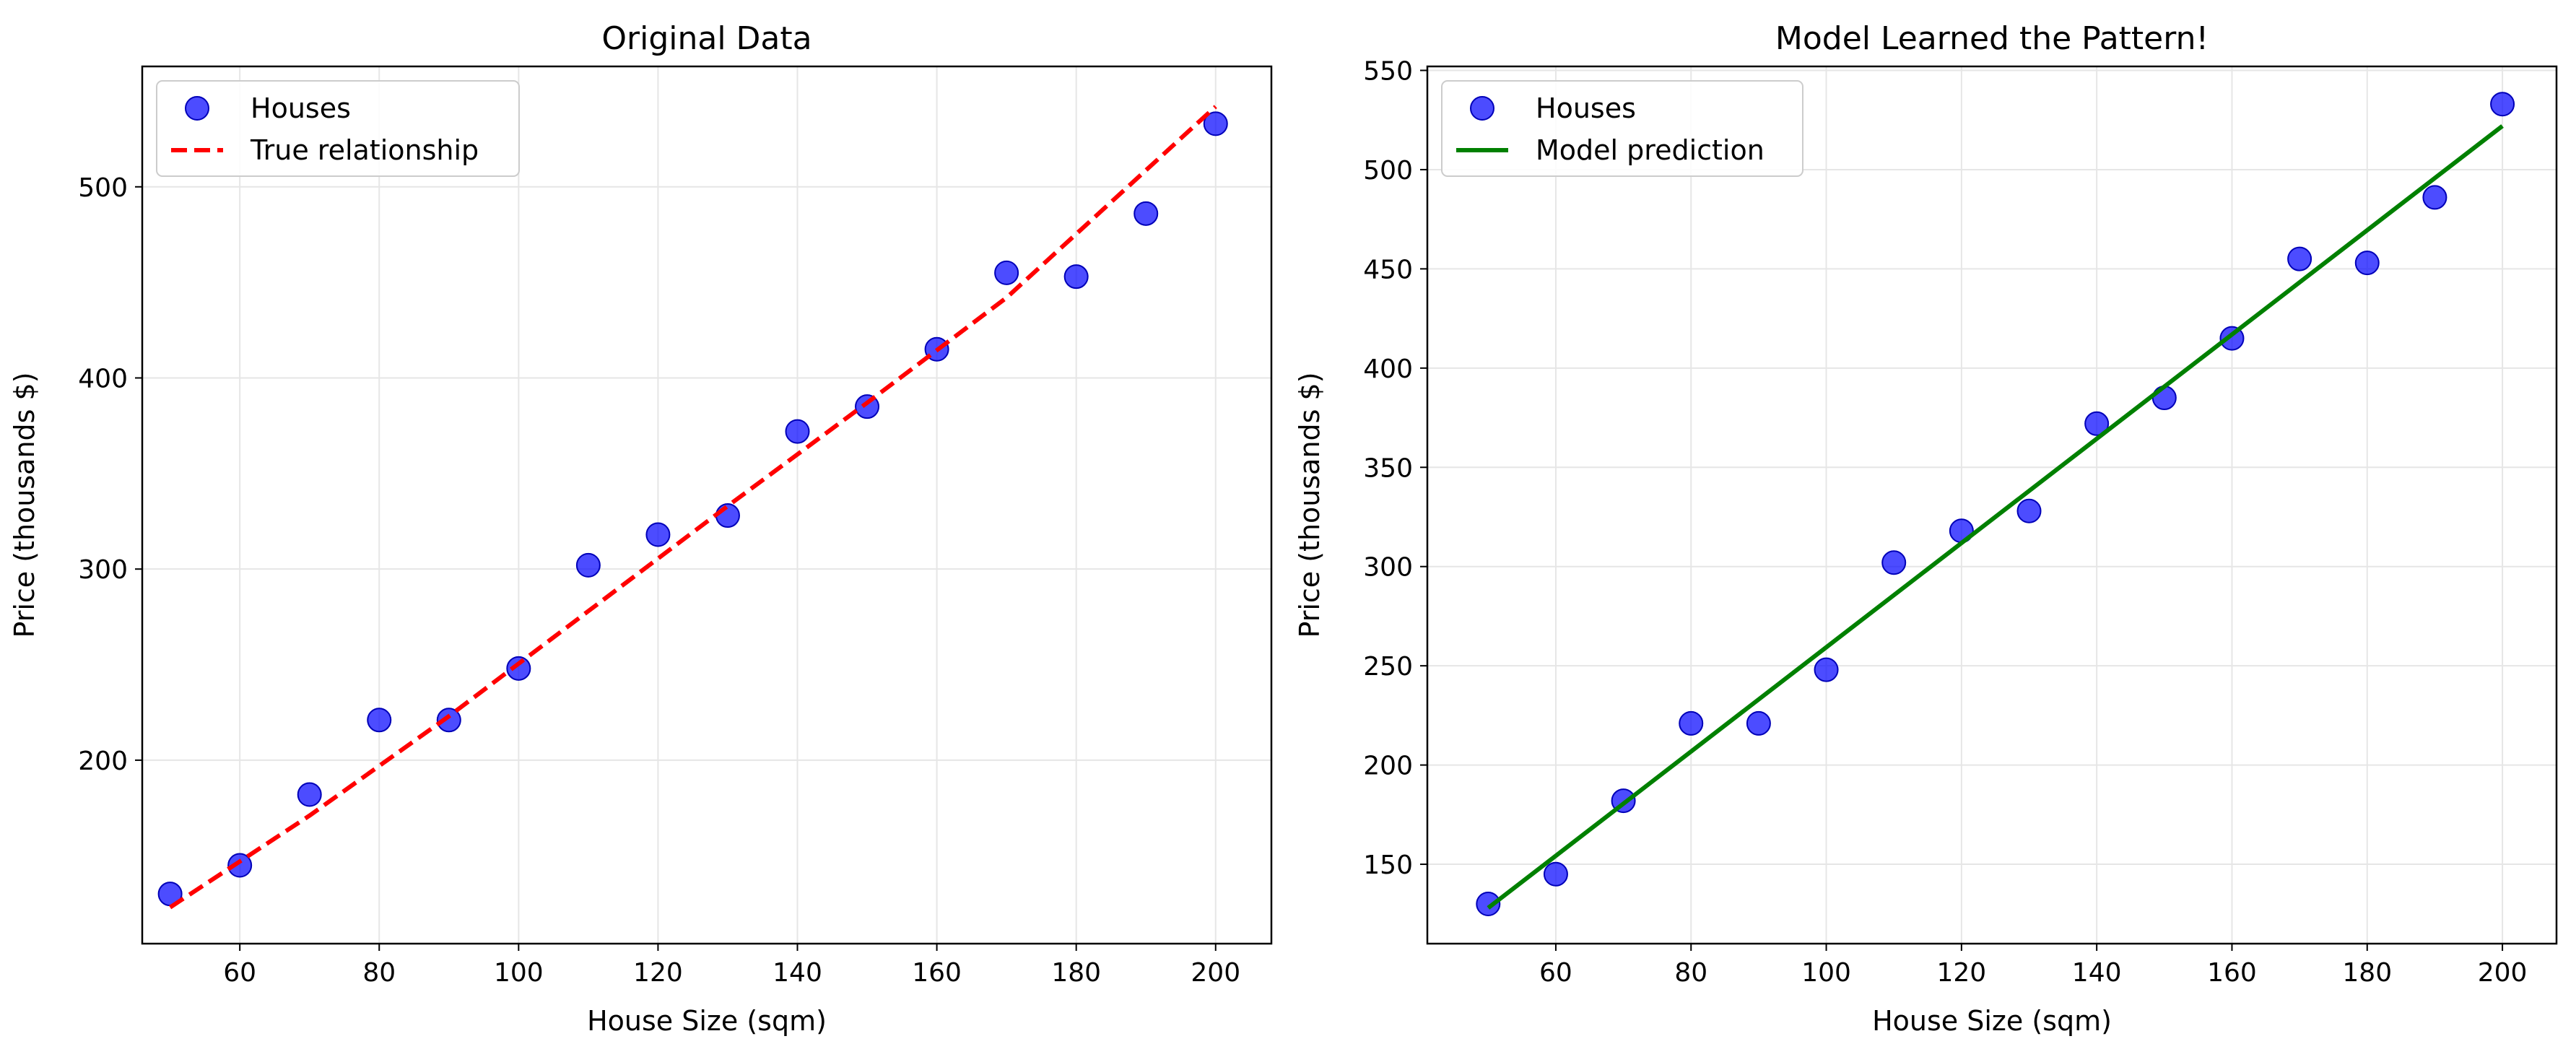 The image size is (2576, 1057). What do you see at coordinates (1388, 269) in the screenshot?
I see `y-tick-label: 450` at bounding box center [1388, 269].